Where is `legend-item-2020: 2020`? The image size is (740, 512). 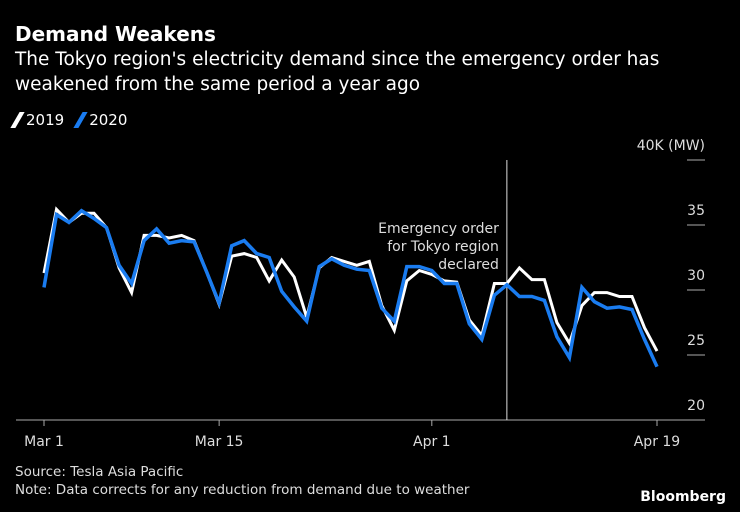 legend-item-2020: 2020 is located at coordinates (100, 120).